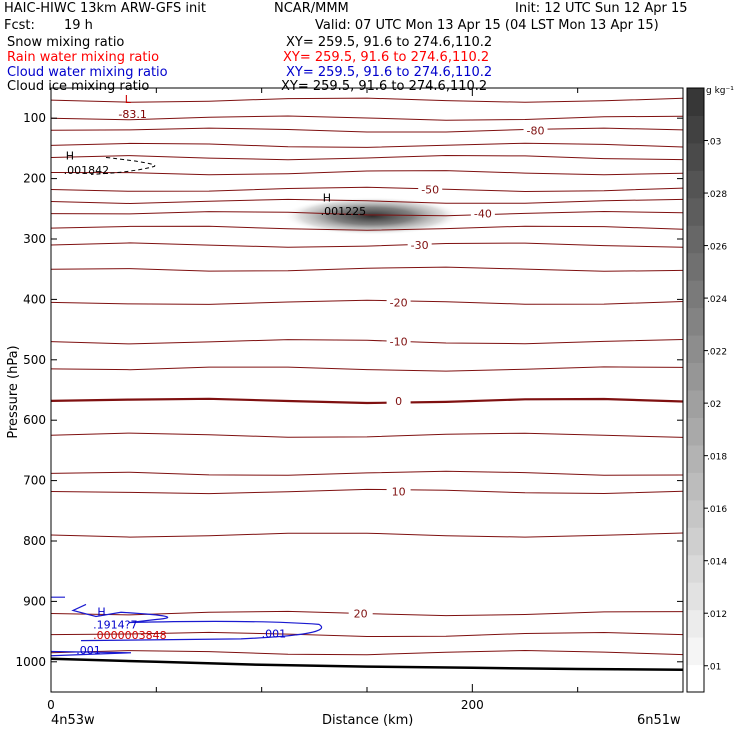  I want to click on contour-label: 10, so click(399, 491).